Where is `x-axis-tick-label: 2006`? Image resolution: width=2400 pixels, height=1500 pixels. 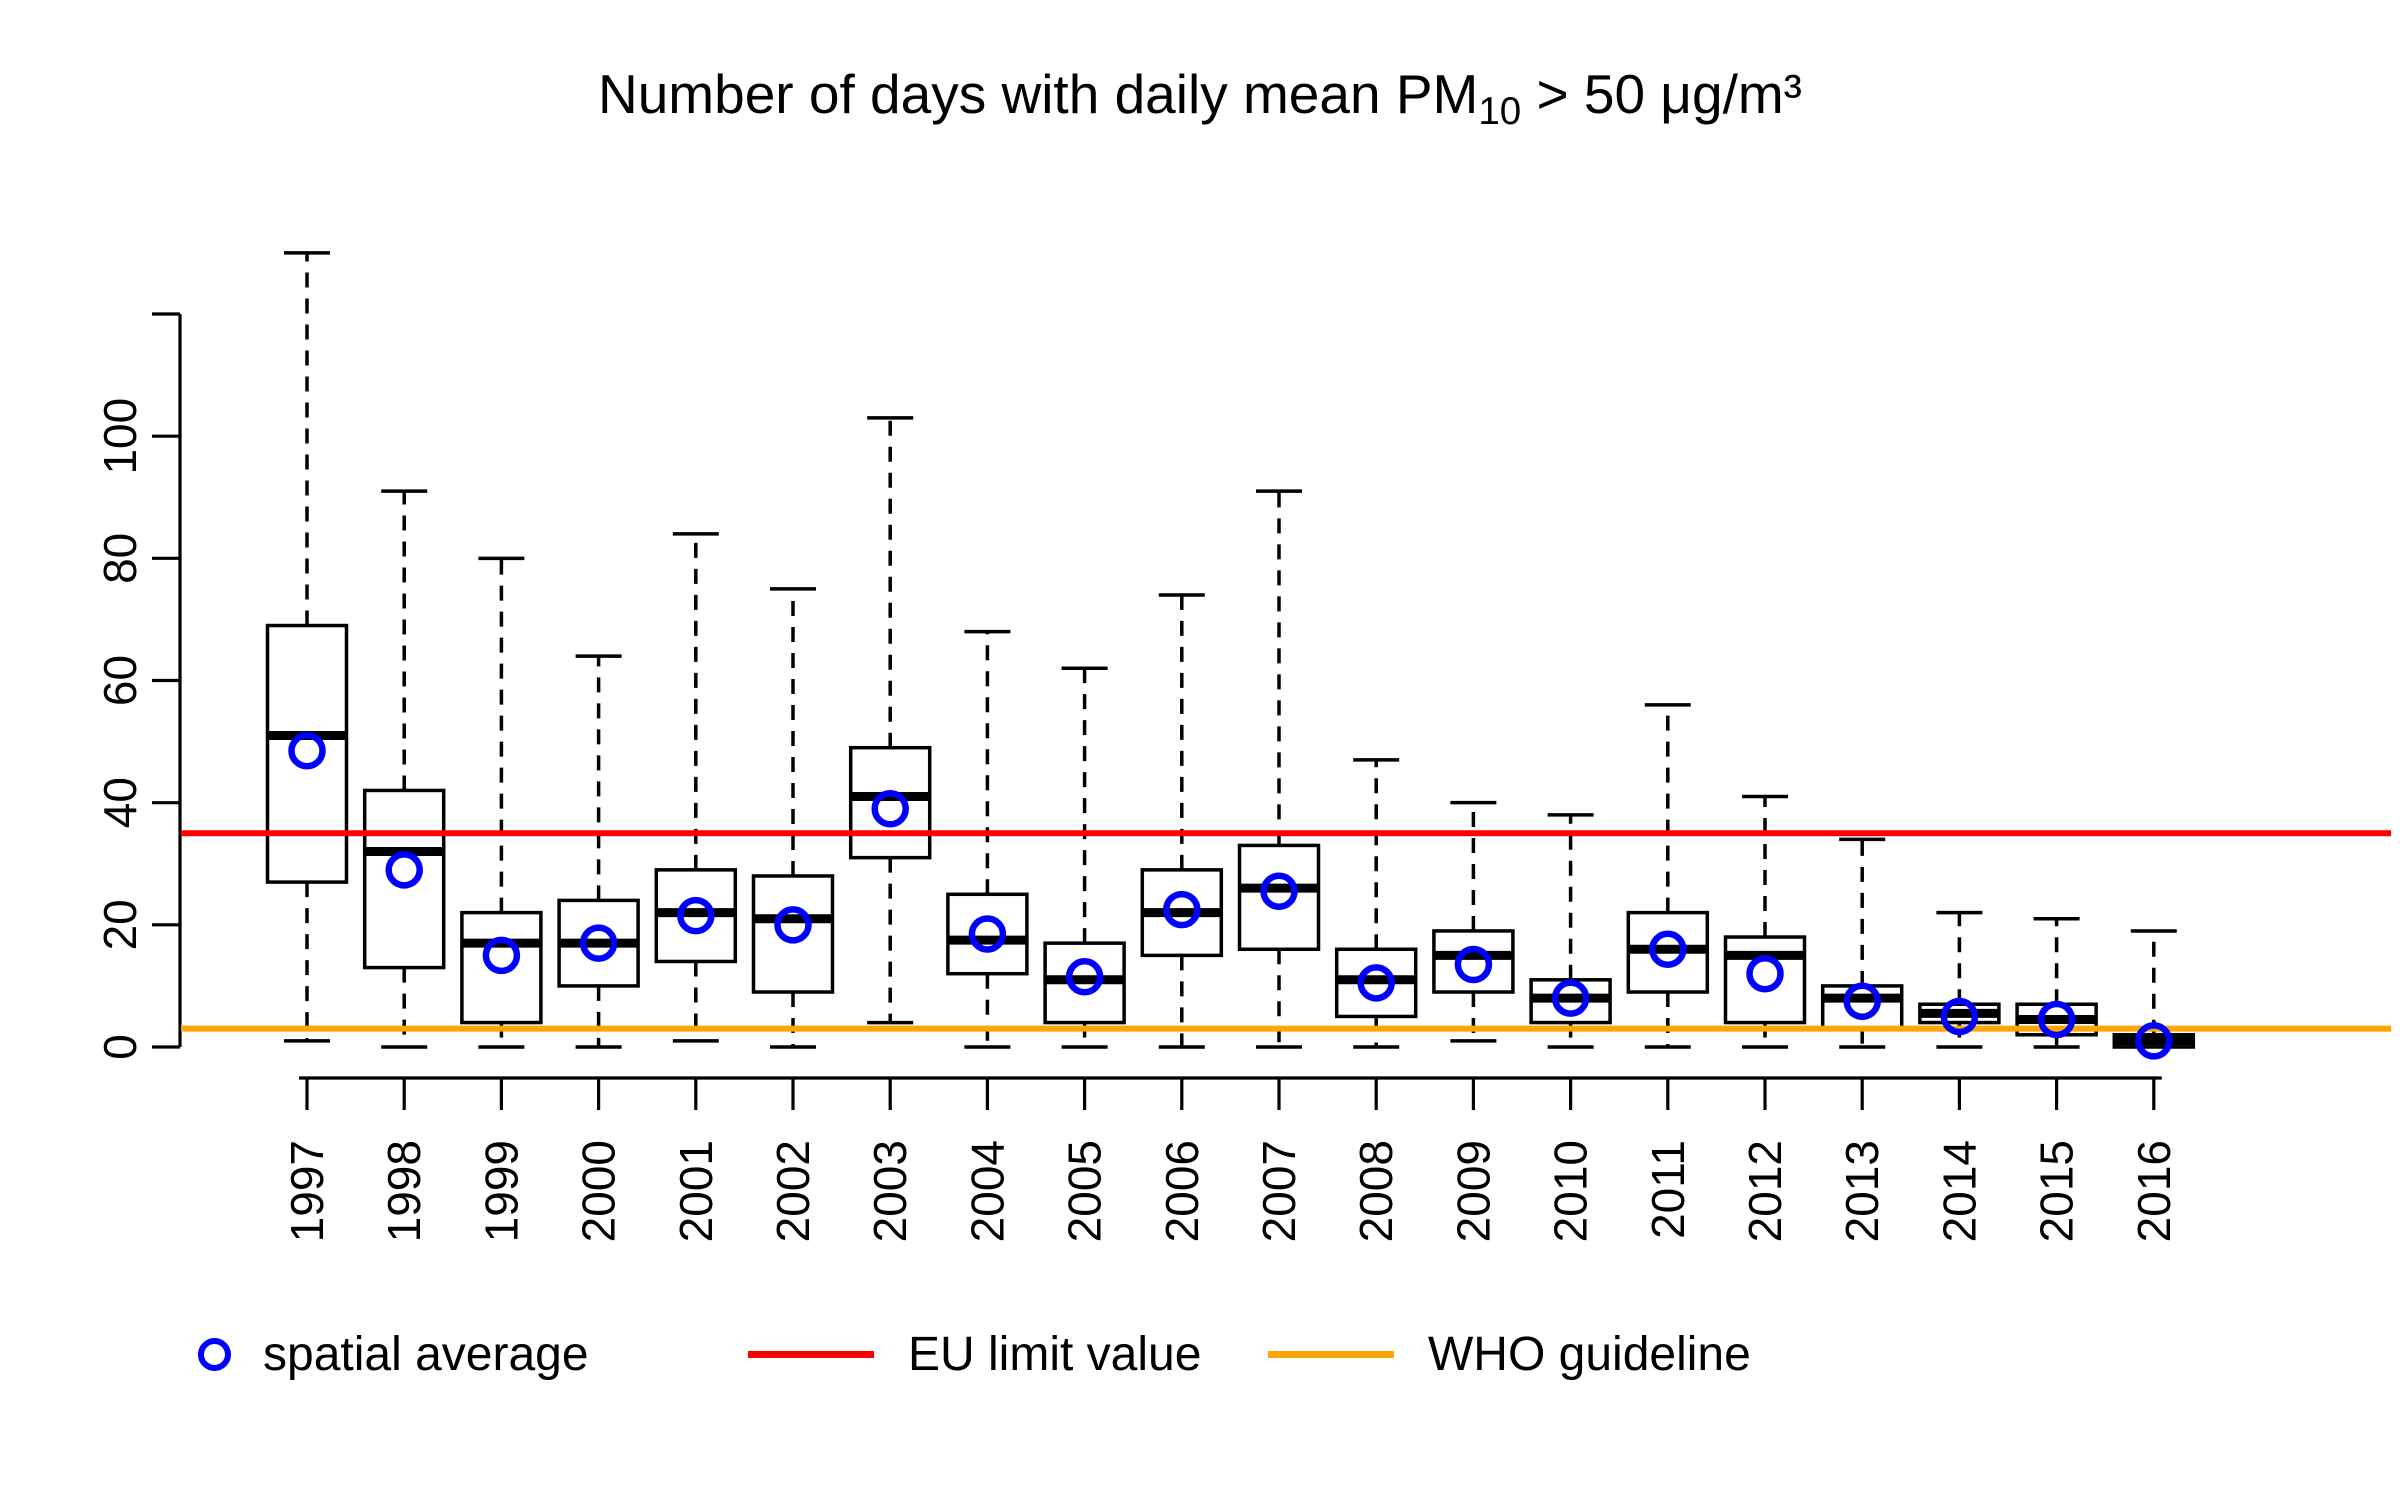
x-axis-tick-label: 2006 is located at coordinates (1182, 1191).